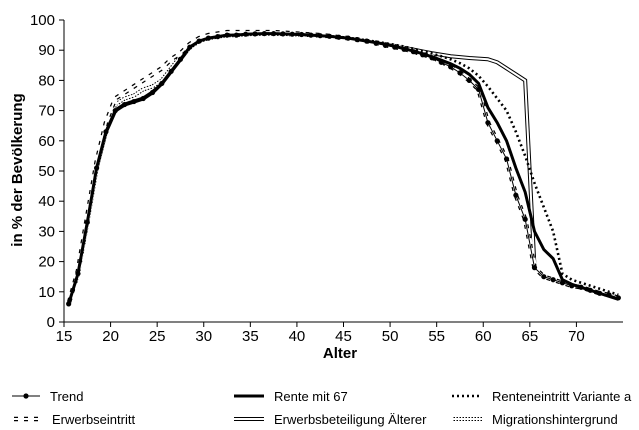 The image size is (639, 430). I want to click on legend-item: Erwerbsbeteiligung Älterer, so click(330, 419).